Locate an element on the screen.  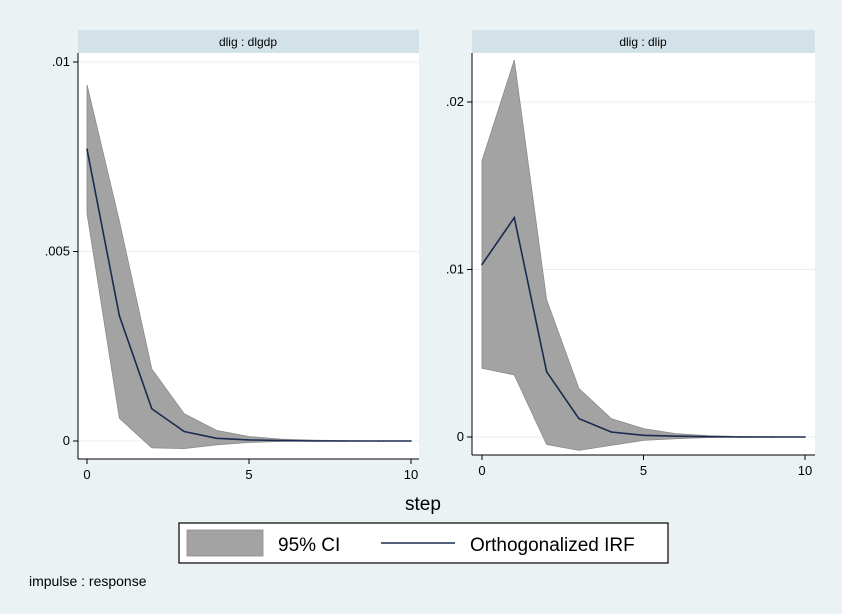
impulse-response-note: impulse : response is located at coordinates (88, 581).